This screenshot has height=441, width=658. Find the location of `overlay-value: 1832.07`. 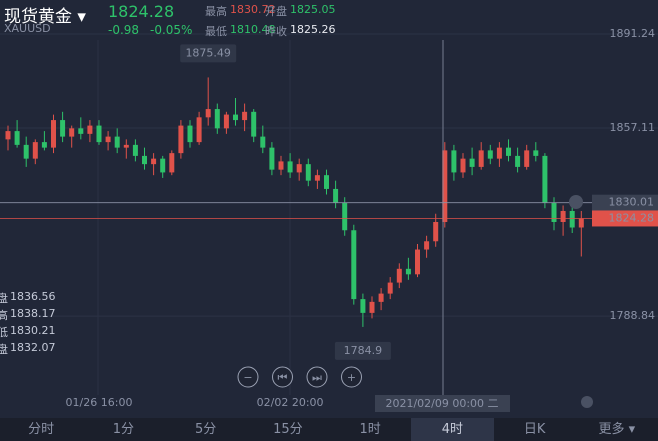

overlay-value: 1832.07 is located at coordinates (33, 347).